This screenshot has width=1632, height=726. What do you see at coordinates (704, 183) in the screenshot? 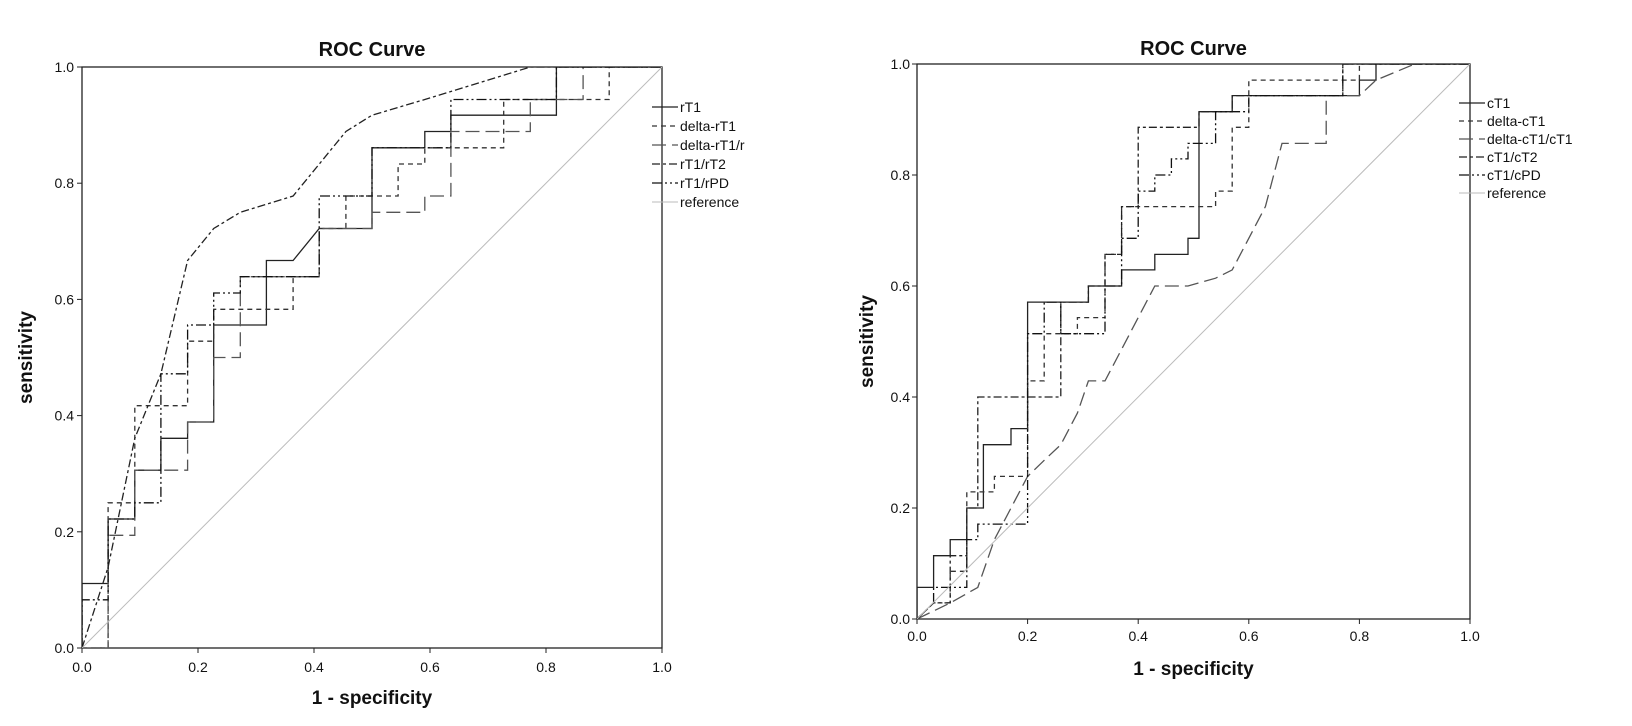
I see `legend-label: rT1/rPD` at bounding box center [704, 183].